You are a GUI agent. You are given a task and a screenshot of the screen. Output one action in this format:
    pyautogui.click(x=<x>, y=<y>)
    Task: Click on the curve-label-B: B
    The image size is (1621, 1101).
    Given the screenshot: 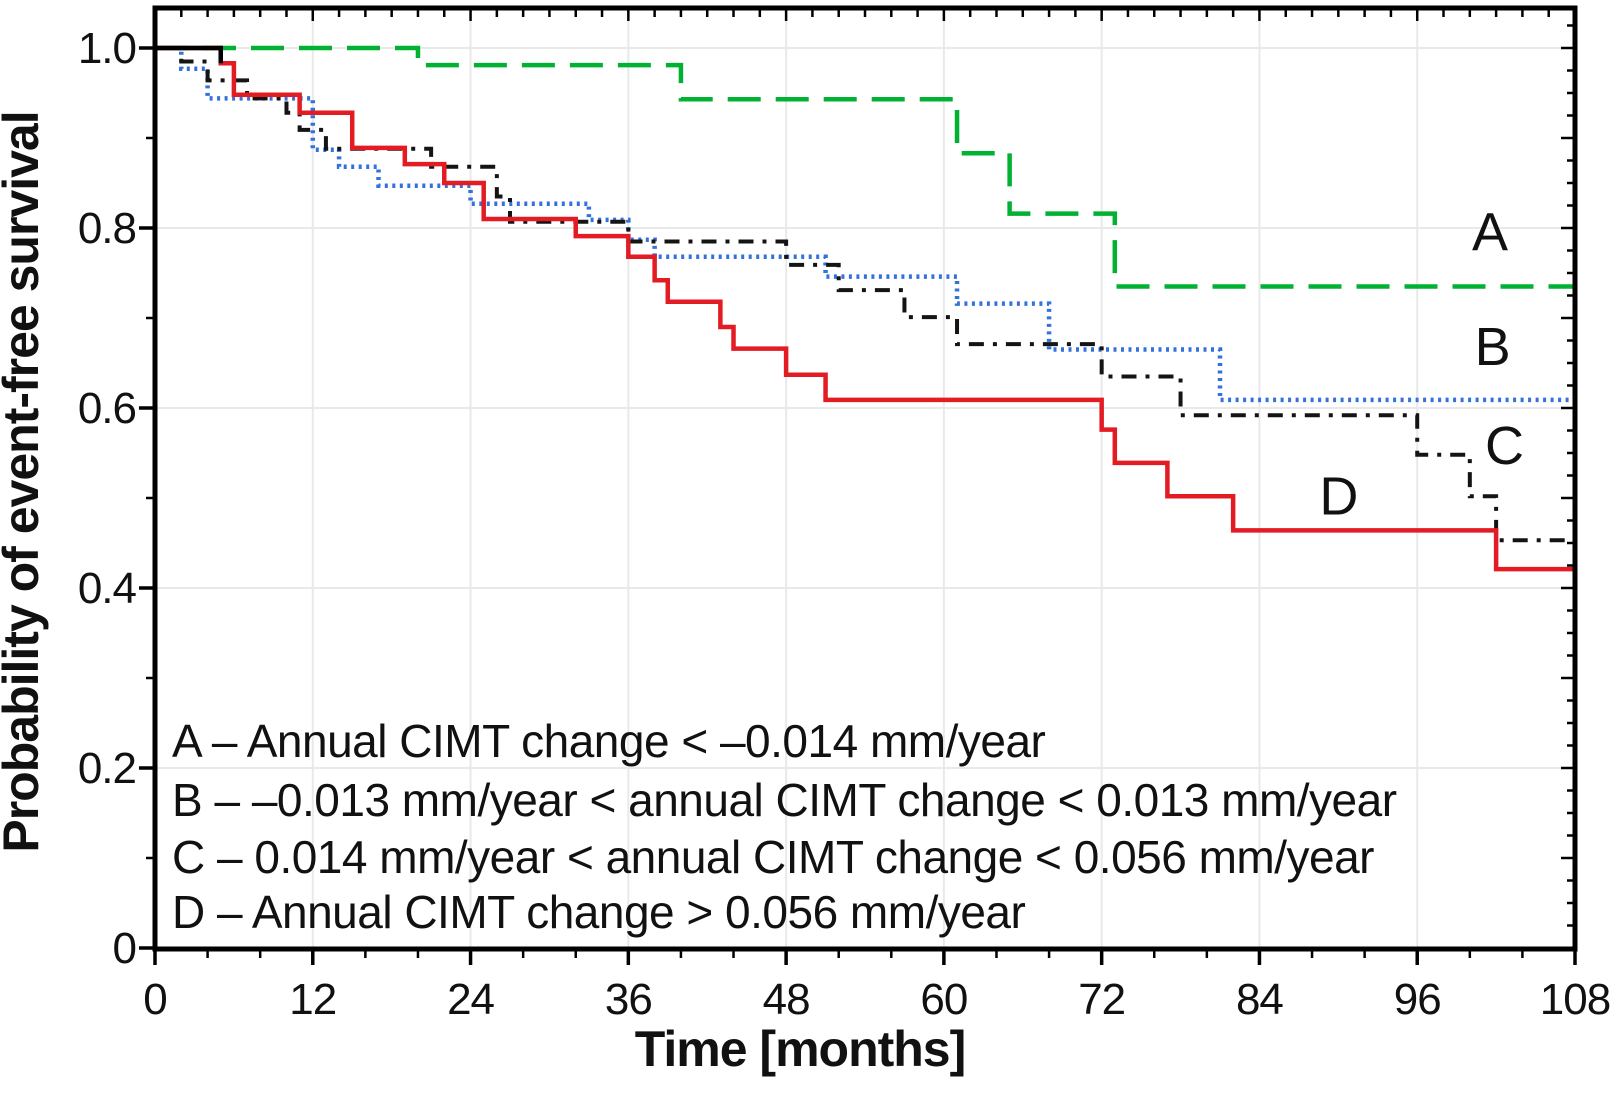 What is the action you would take?
    pyautogui.click(x=1492, y=347)
    